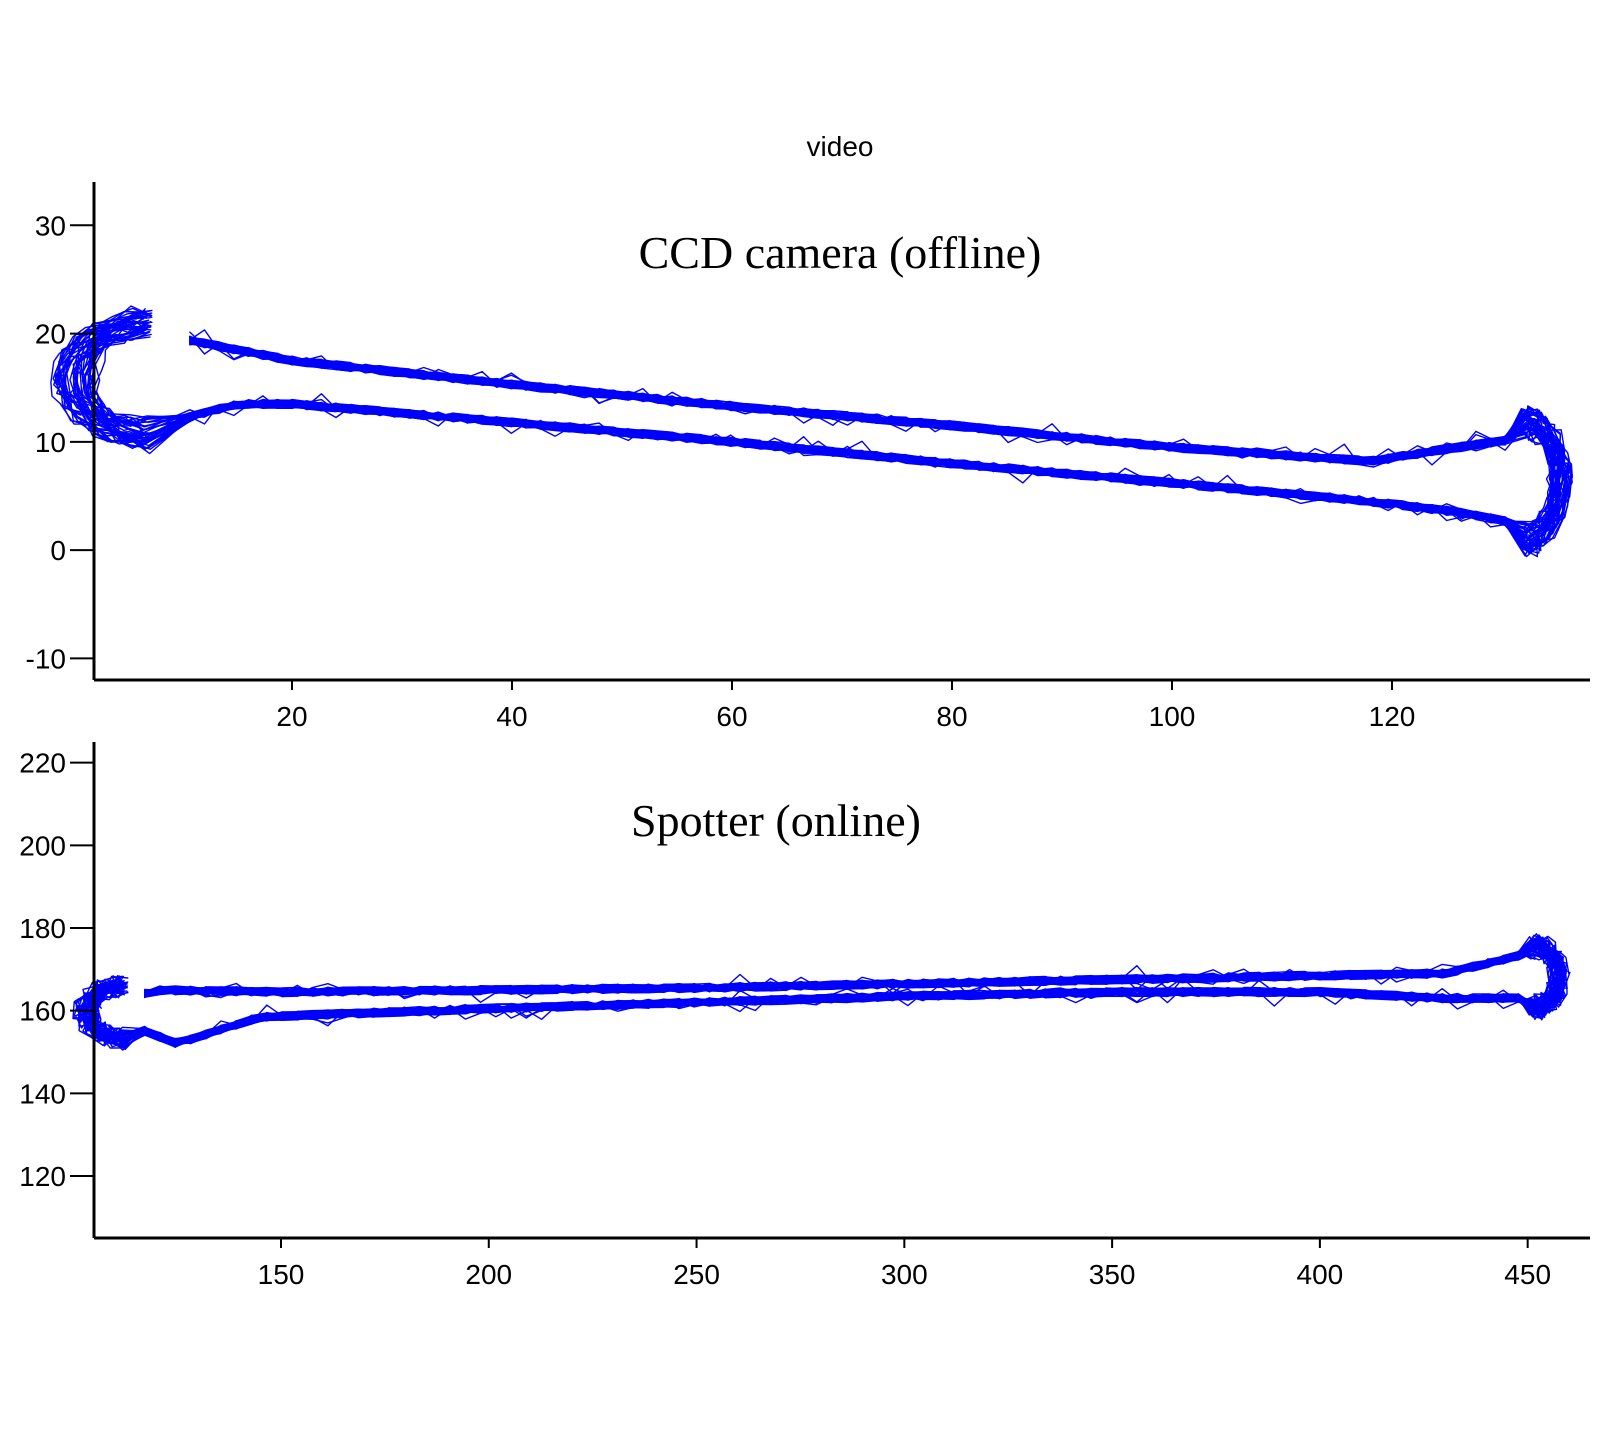 The width and height of the screenshot is (1612, 1434). What do you see at coordinates (42, 1011) in the screenshot?
I see `y-tick-label: 160` at bounding box center [42, 1011].